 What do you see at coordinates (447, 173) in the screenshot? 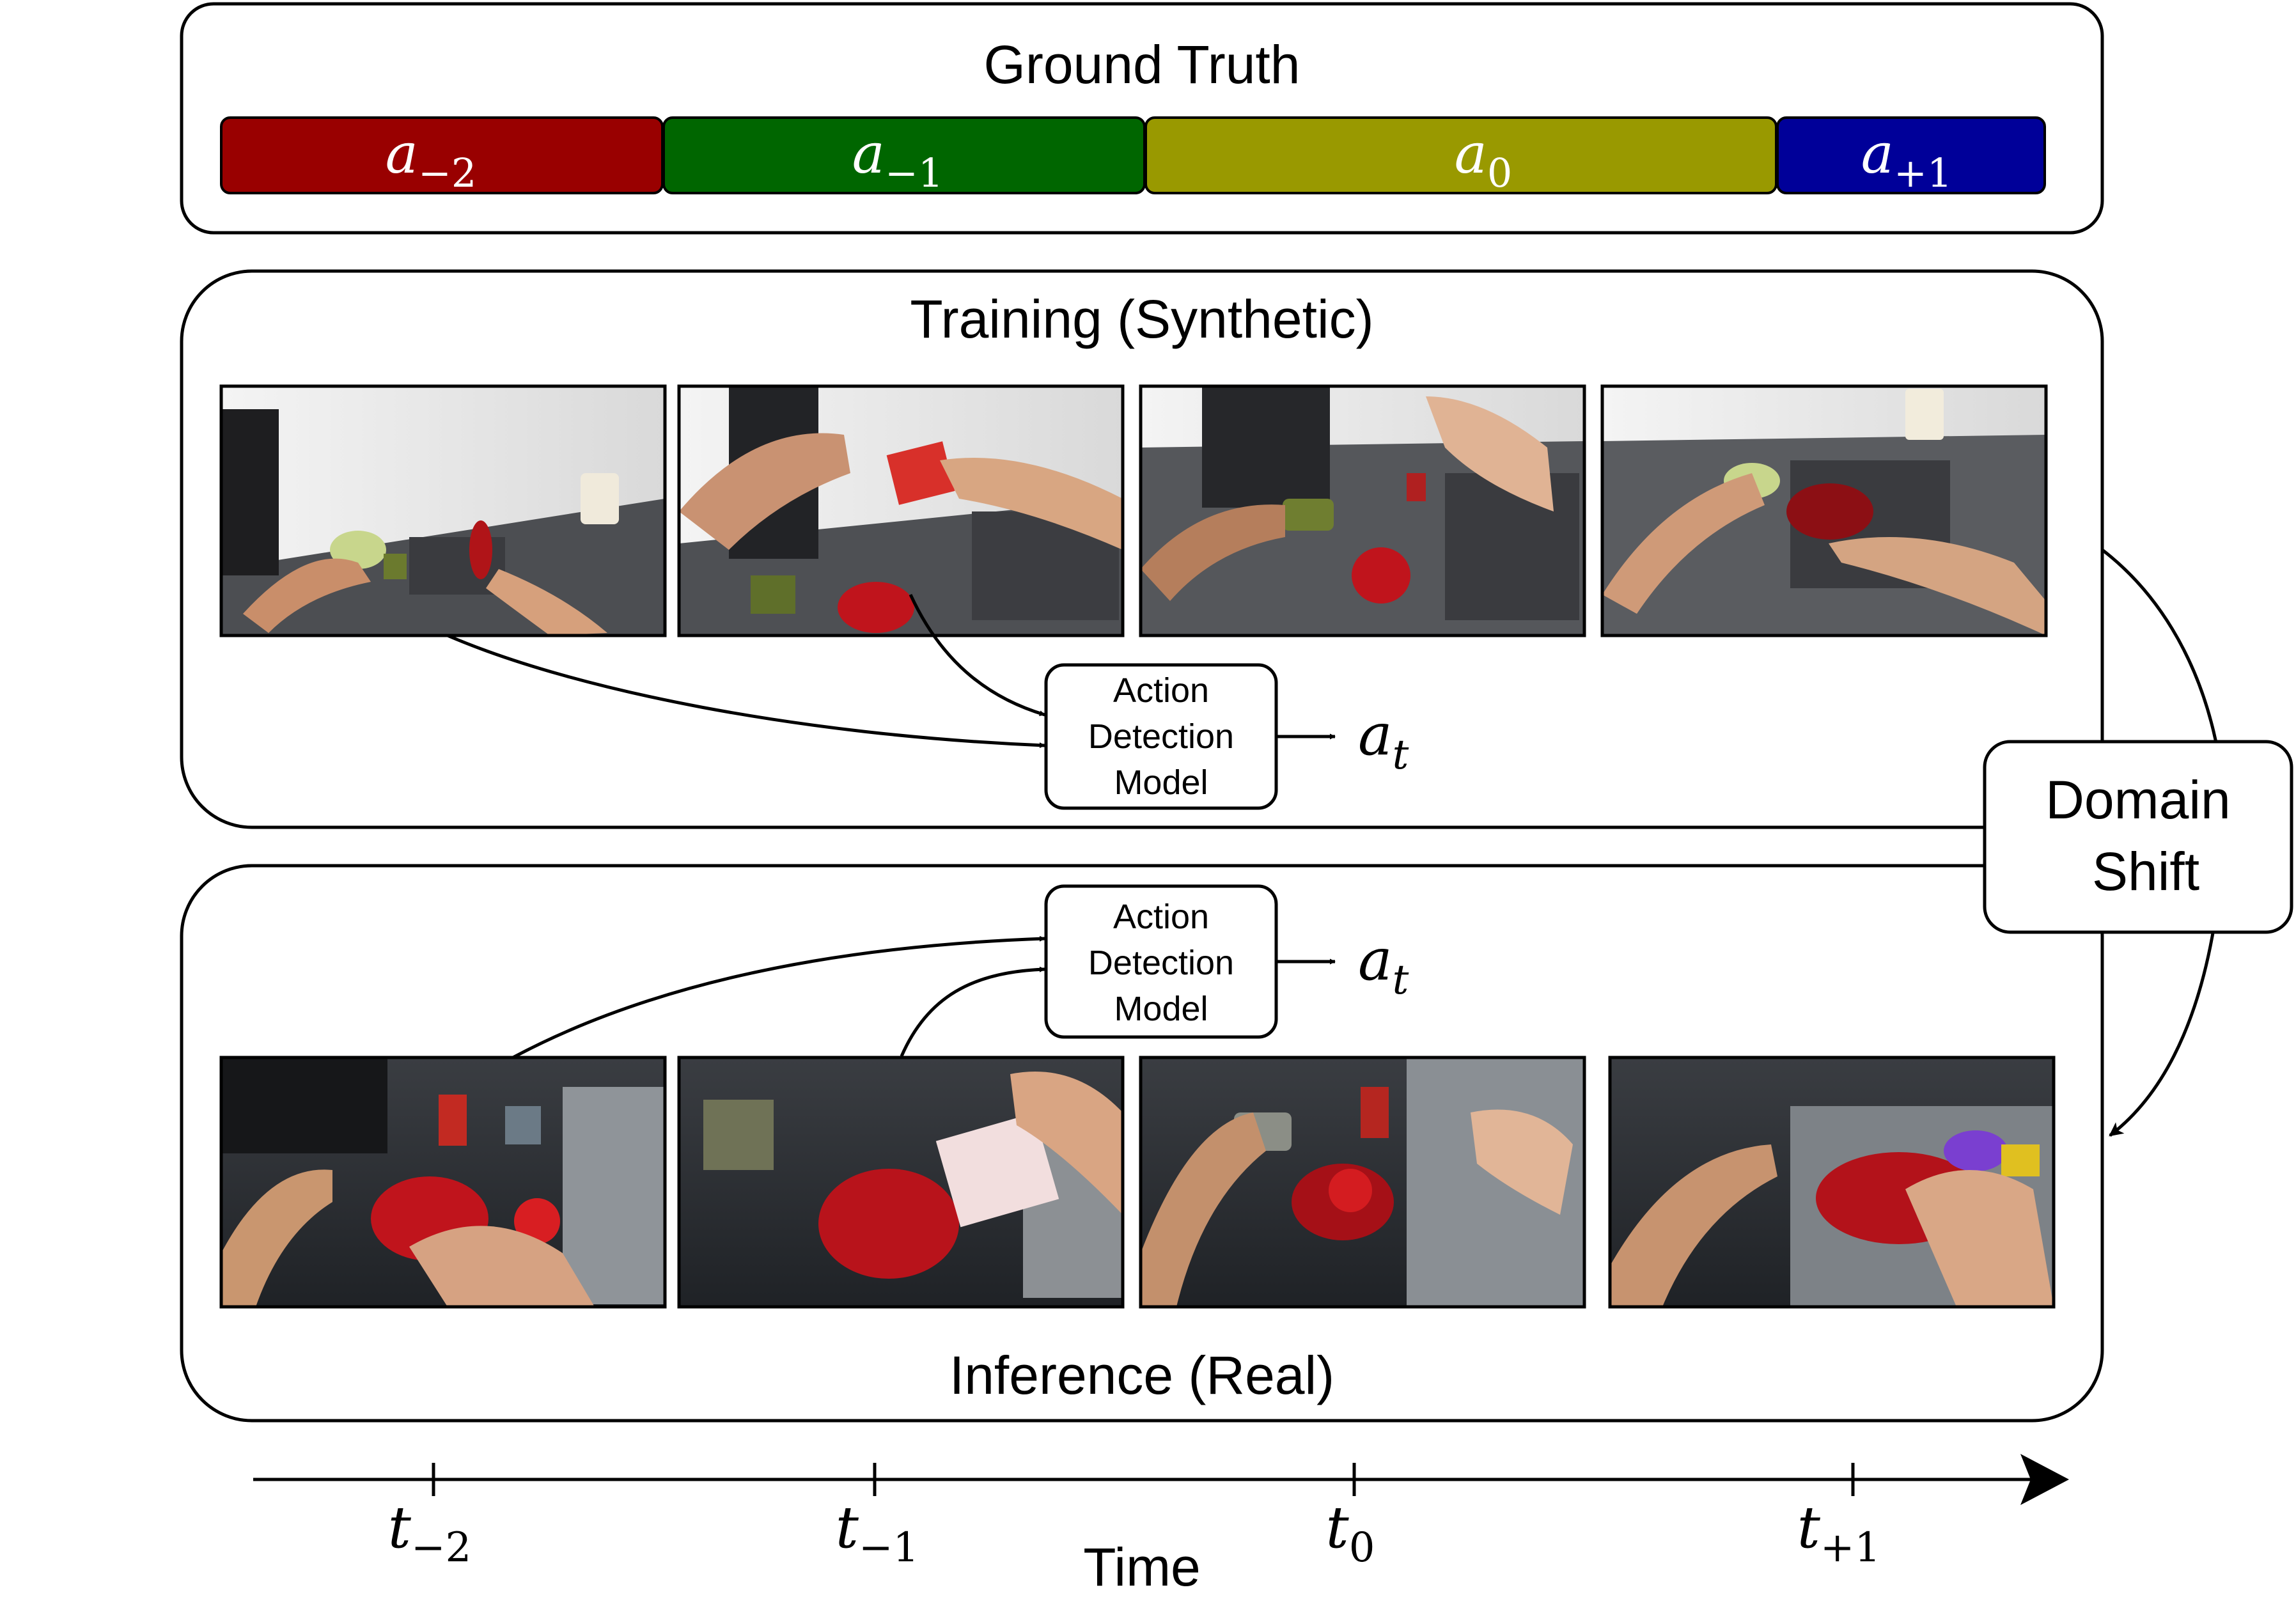
I see `segment-label-sub: −2` at bounding box center [447, 173].